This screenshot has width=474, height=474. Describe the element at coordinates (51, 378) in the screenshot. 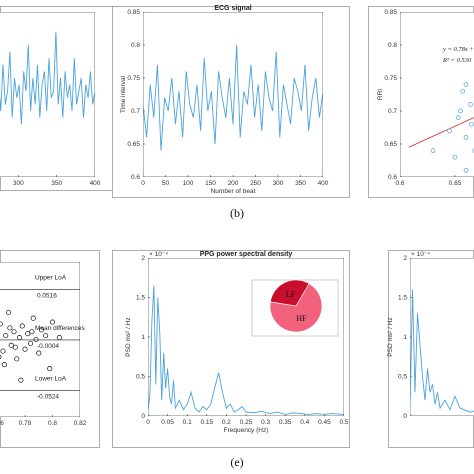

I see `reference-label: Lower LoA` at that location.